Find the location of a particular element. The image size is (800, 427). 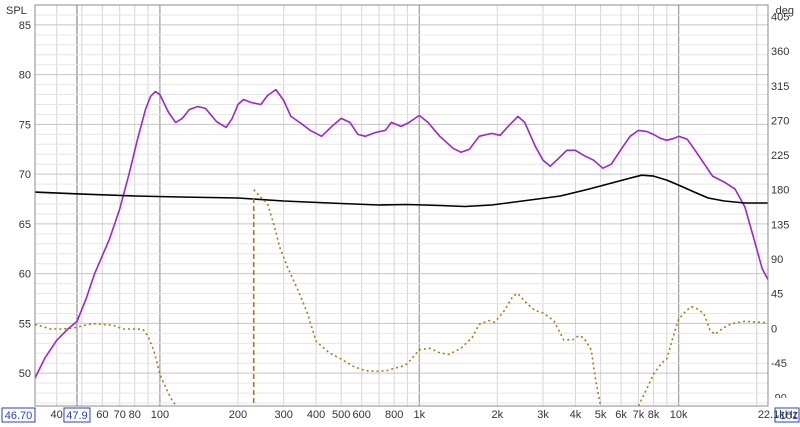

y-right-tick: 360 is located at coordinates (780, 52).